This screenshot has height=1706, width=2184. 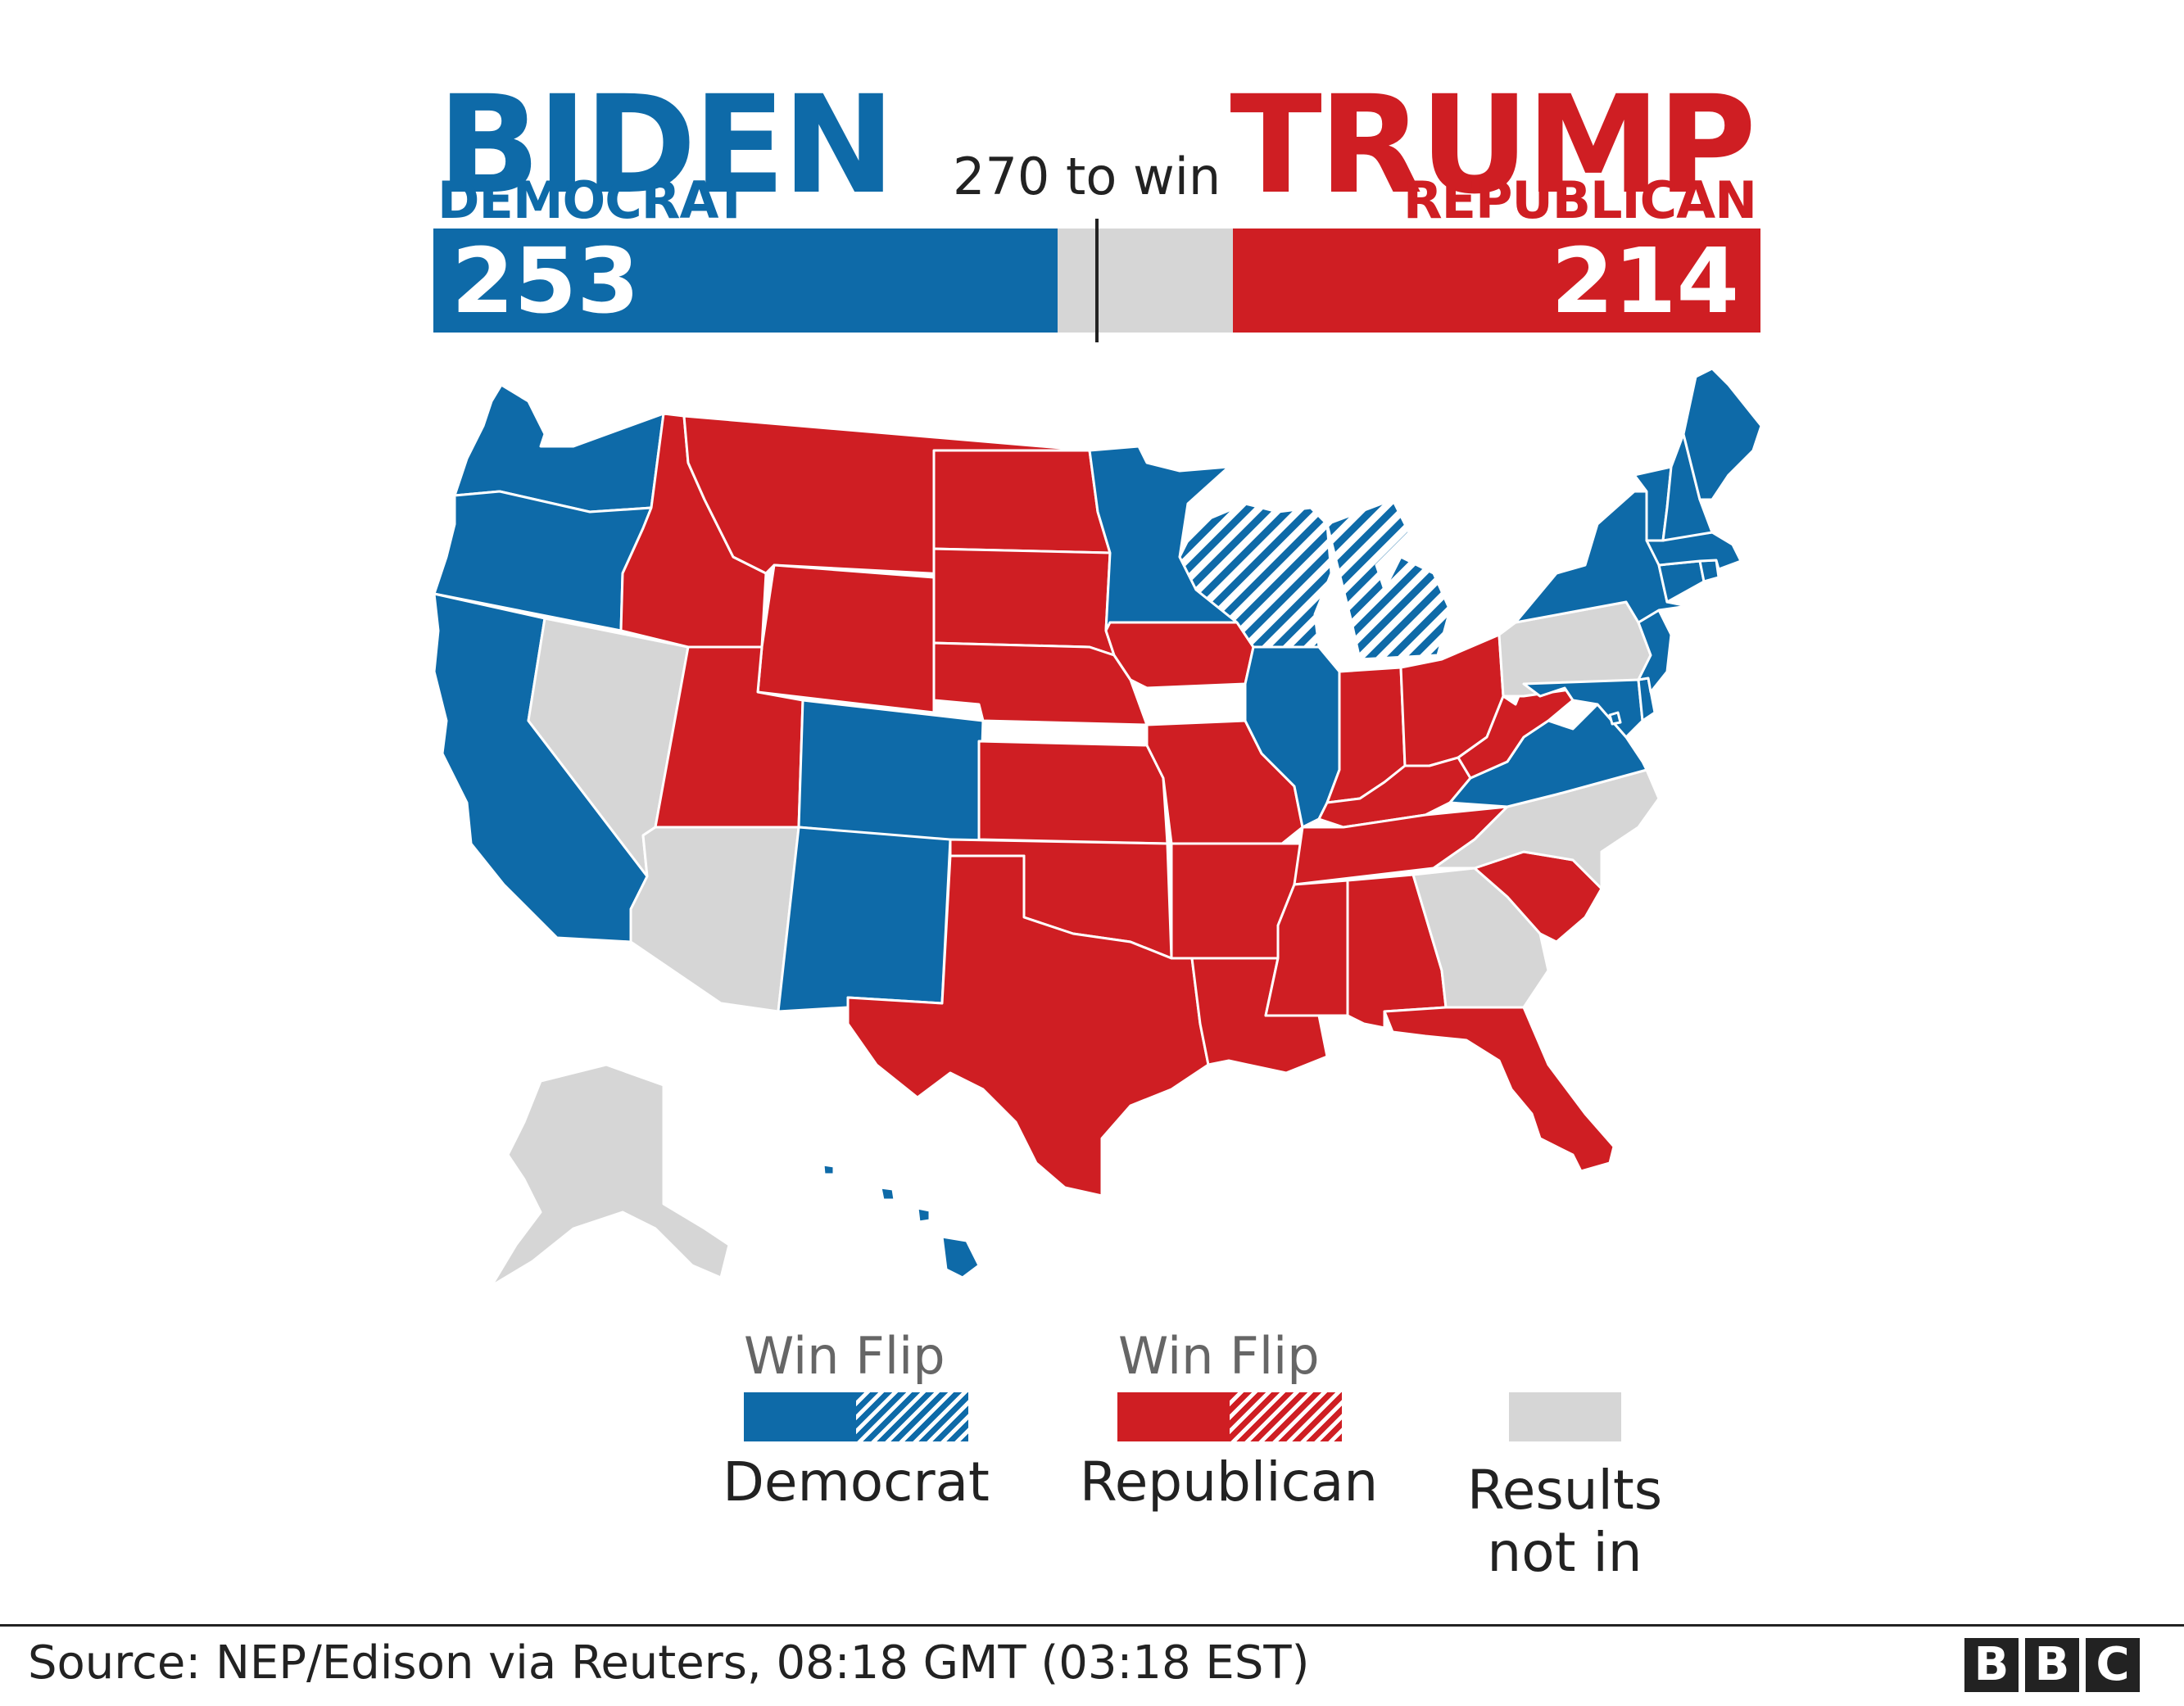 What do you see at coordinates (715, 919) in the screenshot?
I see `state-az` at bounding box center [715, 919].